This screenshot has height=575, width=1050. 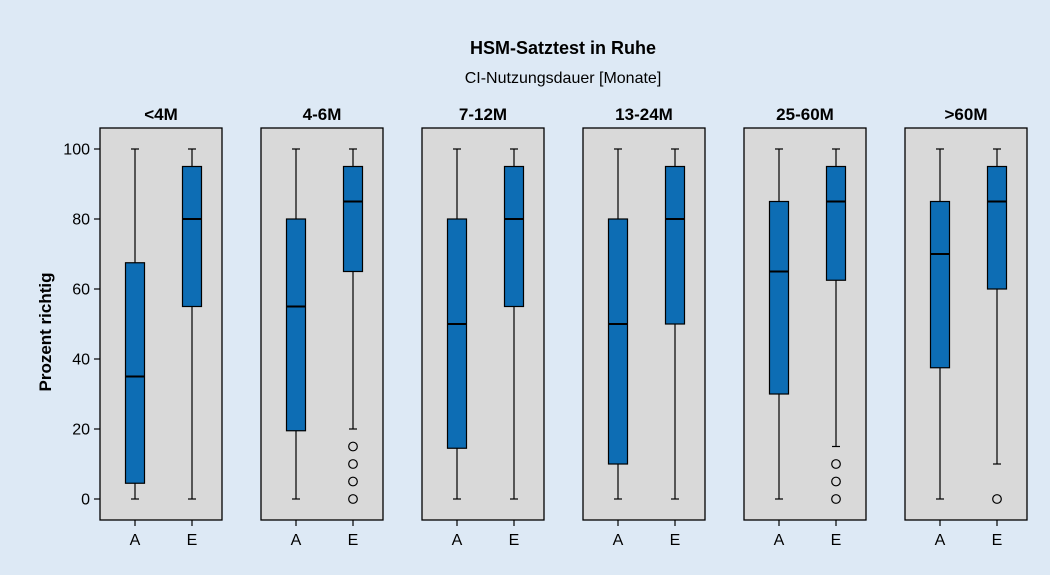 I want to click on y-tick-label-0: 0, so click(x=85, y=500).